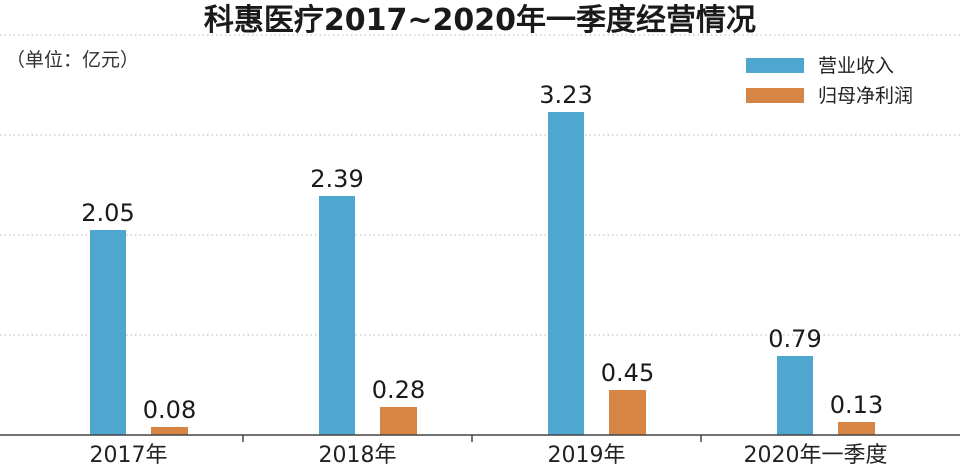  I want to click on x-tick-label: 2018年, so click(358, 455).